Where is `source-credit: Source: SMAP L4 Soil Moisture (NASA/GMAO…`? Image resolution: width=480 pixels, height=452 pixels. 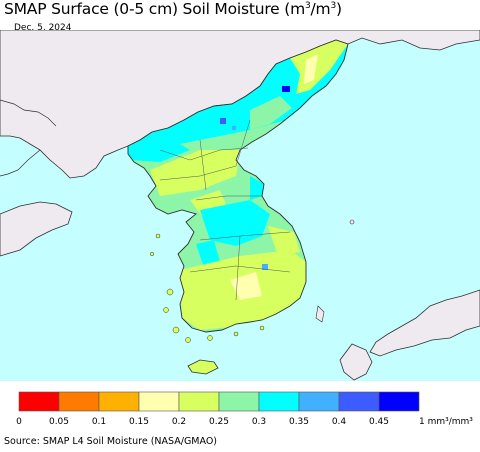 source-credit: Source: SMAP L4 Soil Moisture (NASA/GMAO… is located at coordinates (111, 441).